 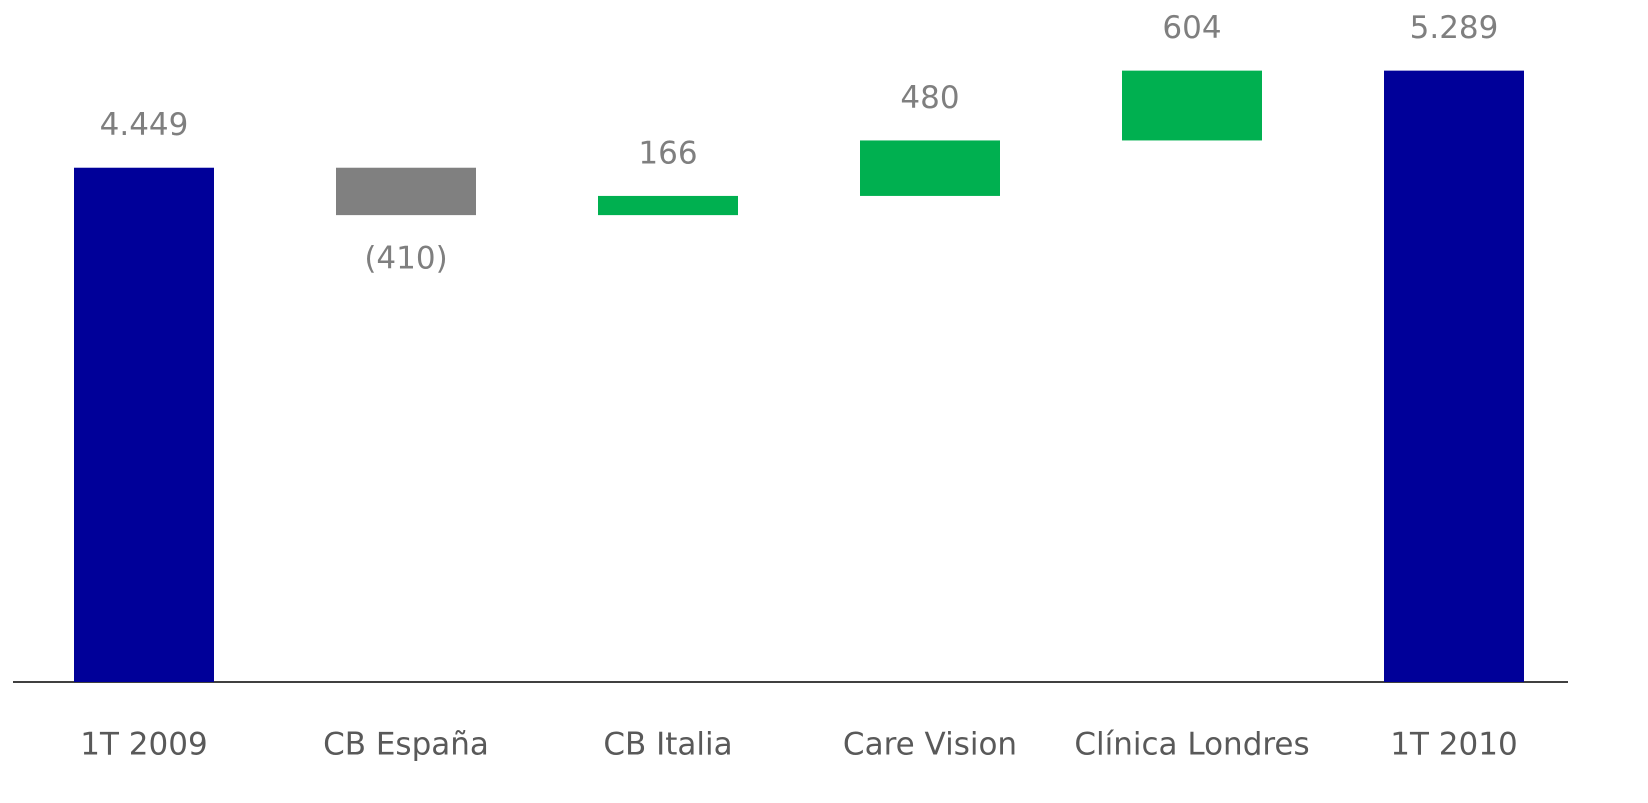 I want to click on x-tick-label: CB Italia, so click(x=667, y=745).